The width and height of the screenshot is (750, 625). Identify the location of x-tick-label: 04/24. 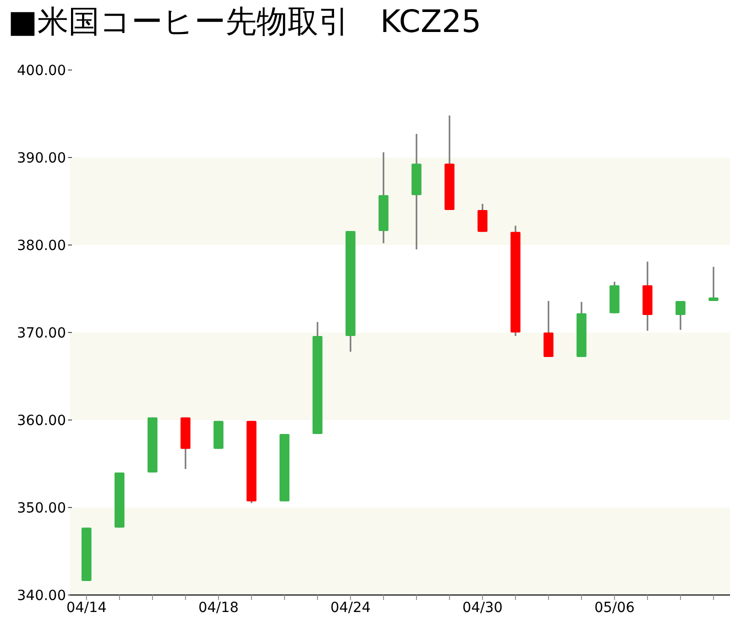
(350, 608).